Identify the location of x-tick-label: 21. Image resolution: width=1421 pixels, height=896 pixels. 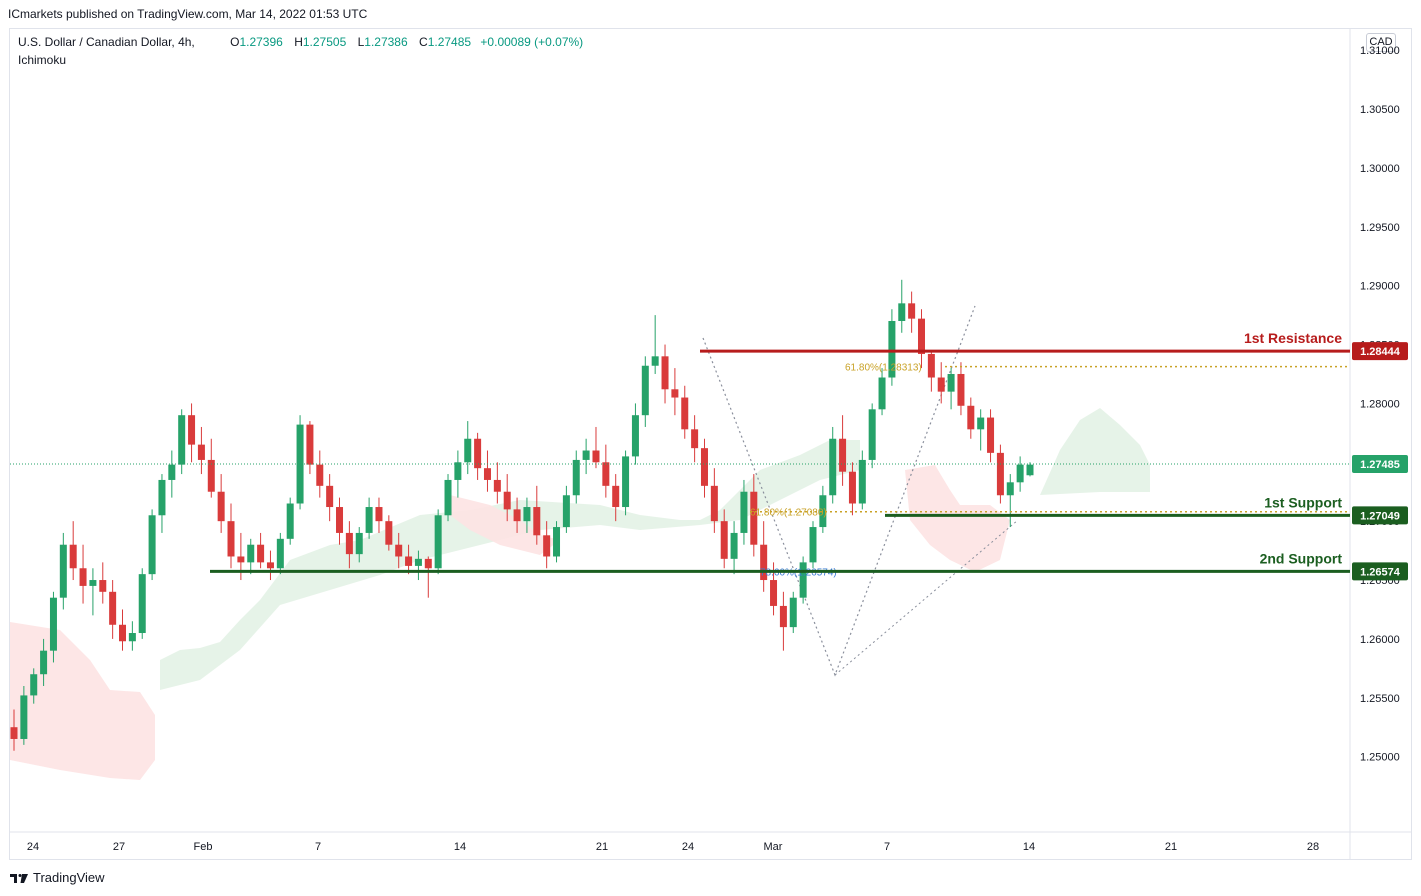
(602, 847).